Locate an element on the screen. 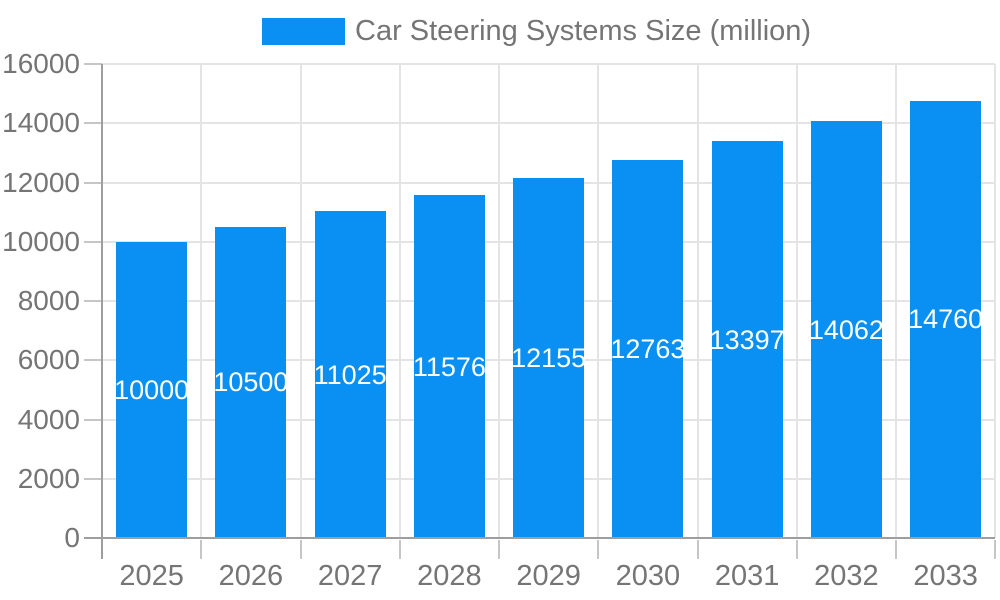 The height and width of the screenshot is (600, 1000). y-axis-label: 12000 is located at coordinates (41, 182).